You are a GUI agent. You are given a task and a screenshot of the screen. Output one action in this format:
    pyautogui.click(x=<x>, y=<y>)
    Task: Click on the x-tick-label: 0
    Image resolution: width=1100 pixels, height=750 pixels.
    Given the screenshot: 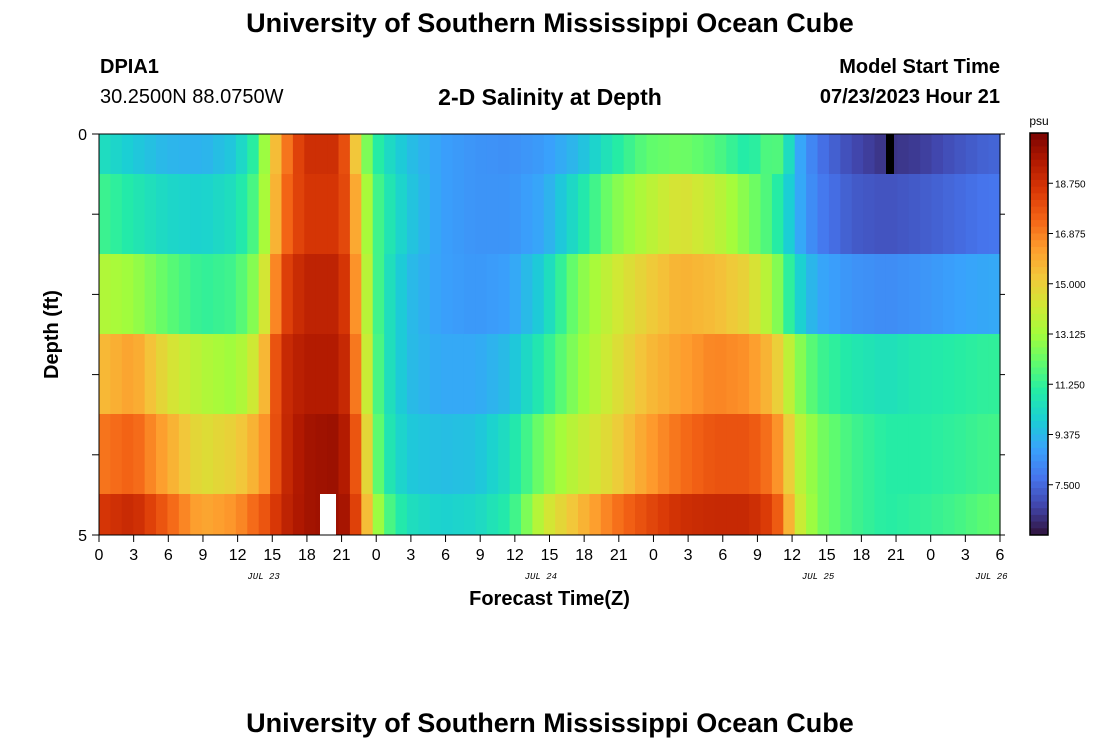 What is the action you would take?
    pyautogui.click(x=99, y=555)
    